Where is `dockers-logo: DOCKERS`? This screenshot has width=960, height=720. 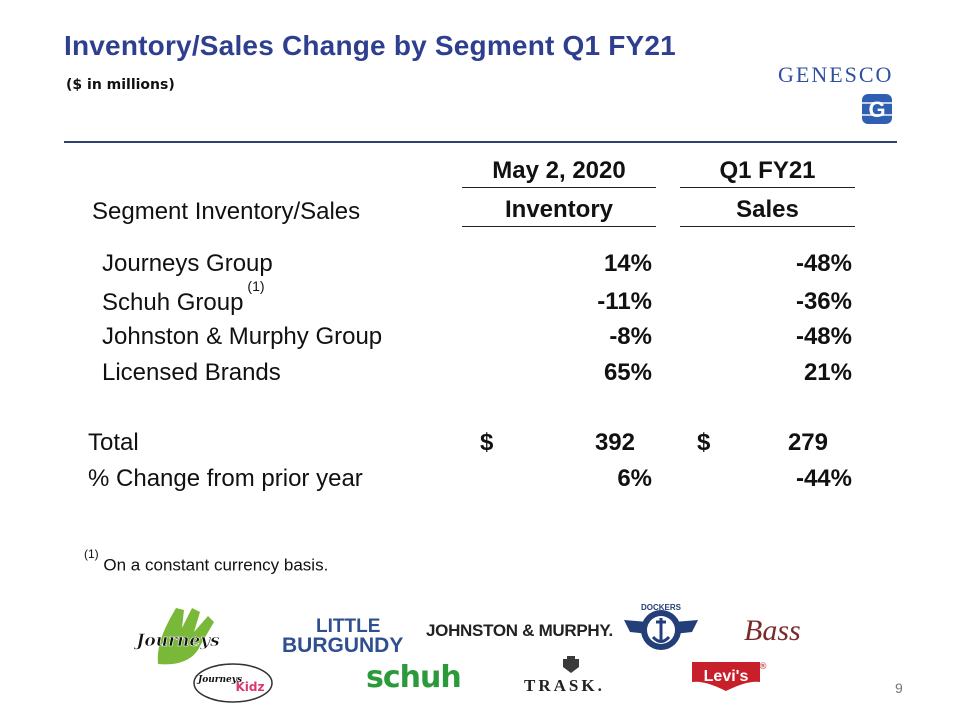
dockers-logo: DOCKERS is located at coordinates (661, 626).